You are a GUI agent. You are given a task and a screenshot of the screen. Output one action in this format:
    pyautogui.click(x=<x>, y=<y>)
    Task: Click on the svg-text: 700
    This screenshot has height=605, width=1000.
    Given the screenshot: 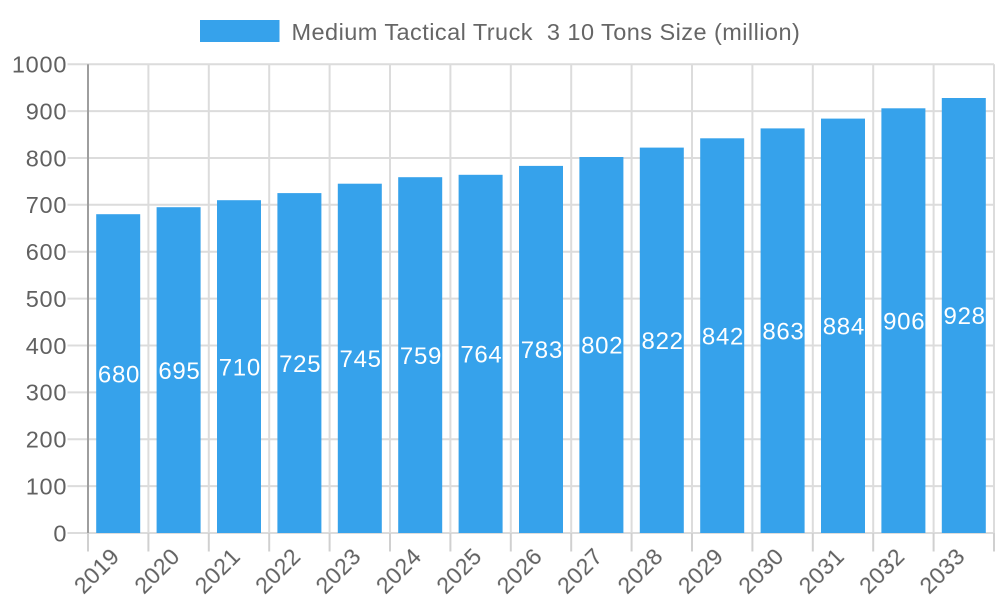 What is the action you would take?
    pyautogui.click(x=47, y=205)
    